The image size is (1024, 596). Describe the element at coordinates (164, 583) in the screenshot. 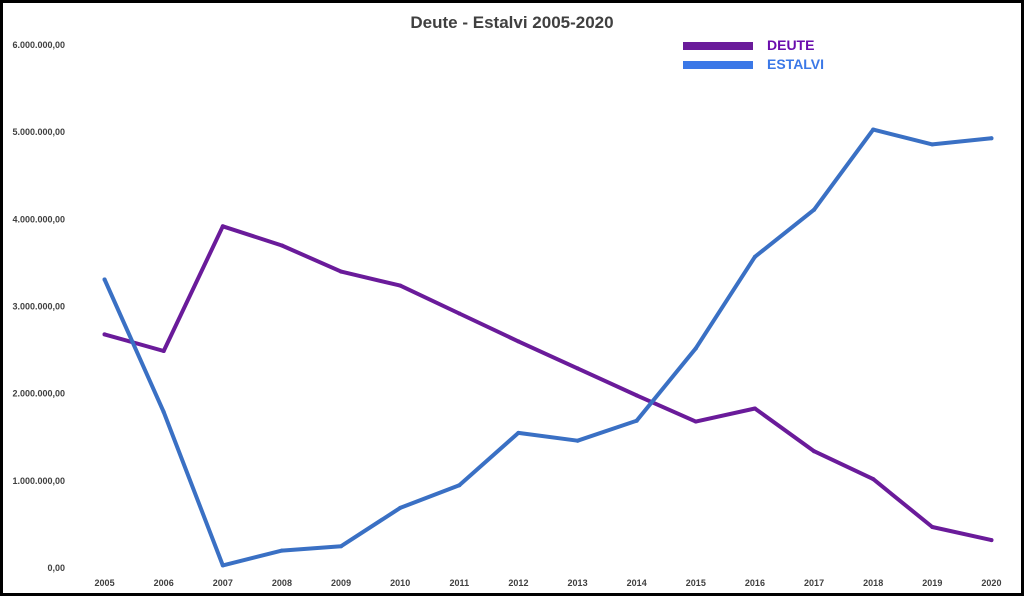

I see `x-tick-label: 2006` at that location.